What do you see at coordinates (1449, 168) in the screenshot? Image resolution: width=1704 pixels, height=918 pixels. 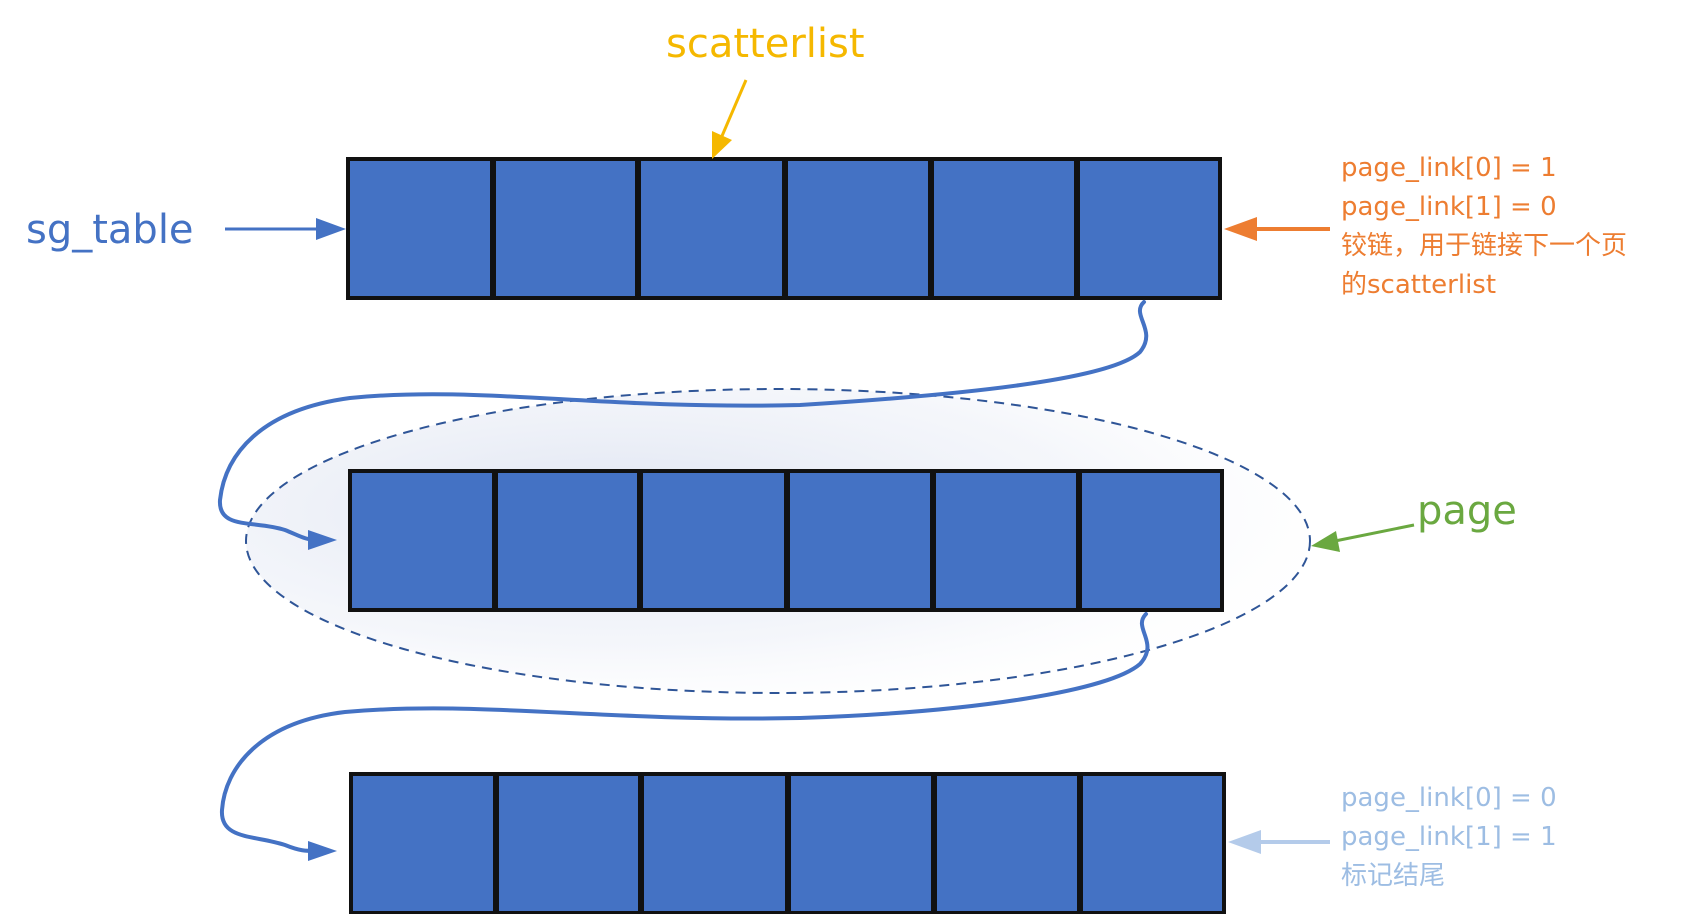 I see `link-note-line: page_link[0] = 1` at bounding box center [1449, 168].